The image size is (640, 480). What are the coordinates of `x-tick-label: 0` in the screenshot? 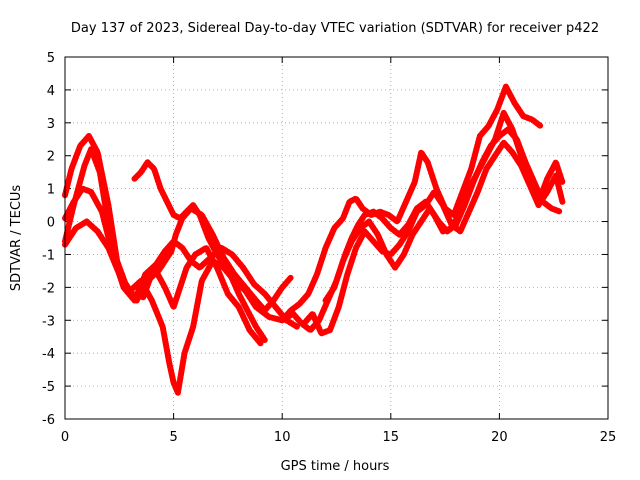 It's located at (65, 437).